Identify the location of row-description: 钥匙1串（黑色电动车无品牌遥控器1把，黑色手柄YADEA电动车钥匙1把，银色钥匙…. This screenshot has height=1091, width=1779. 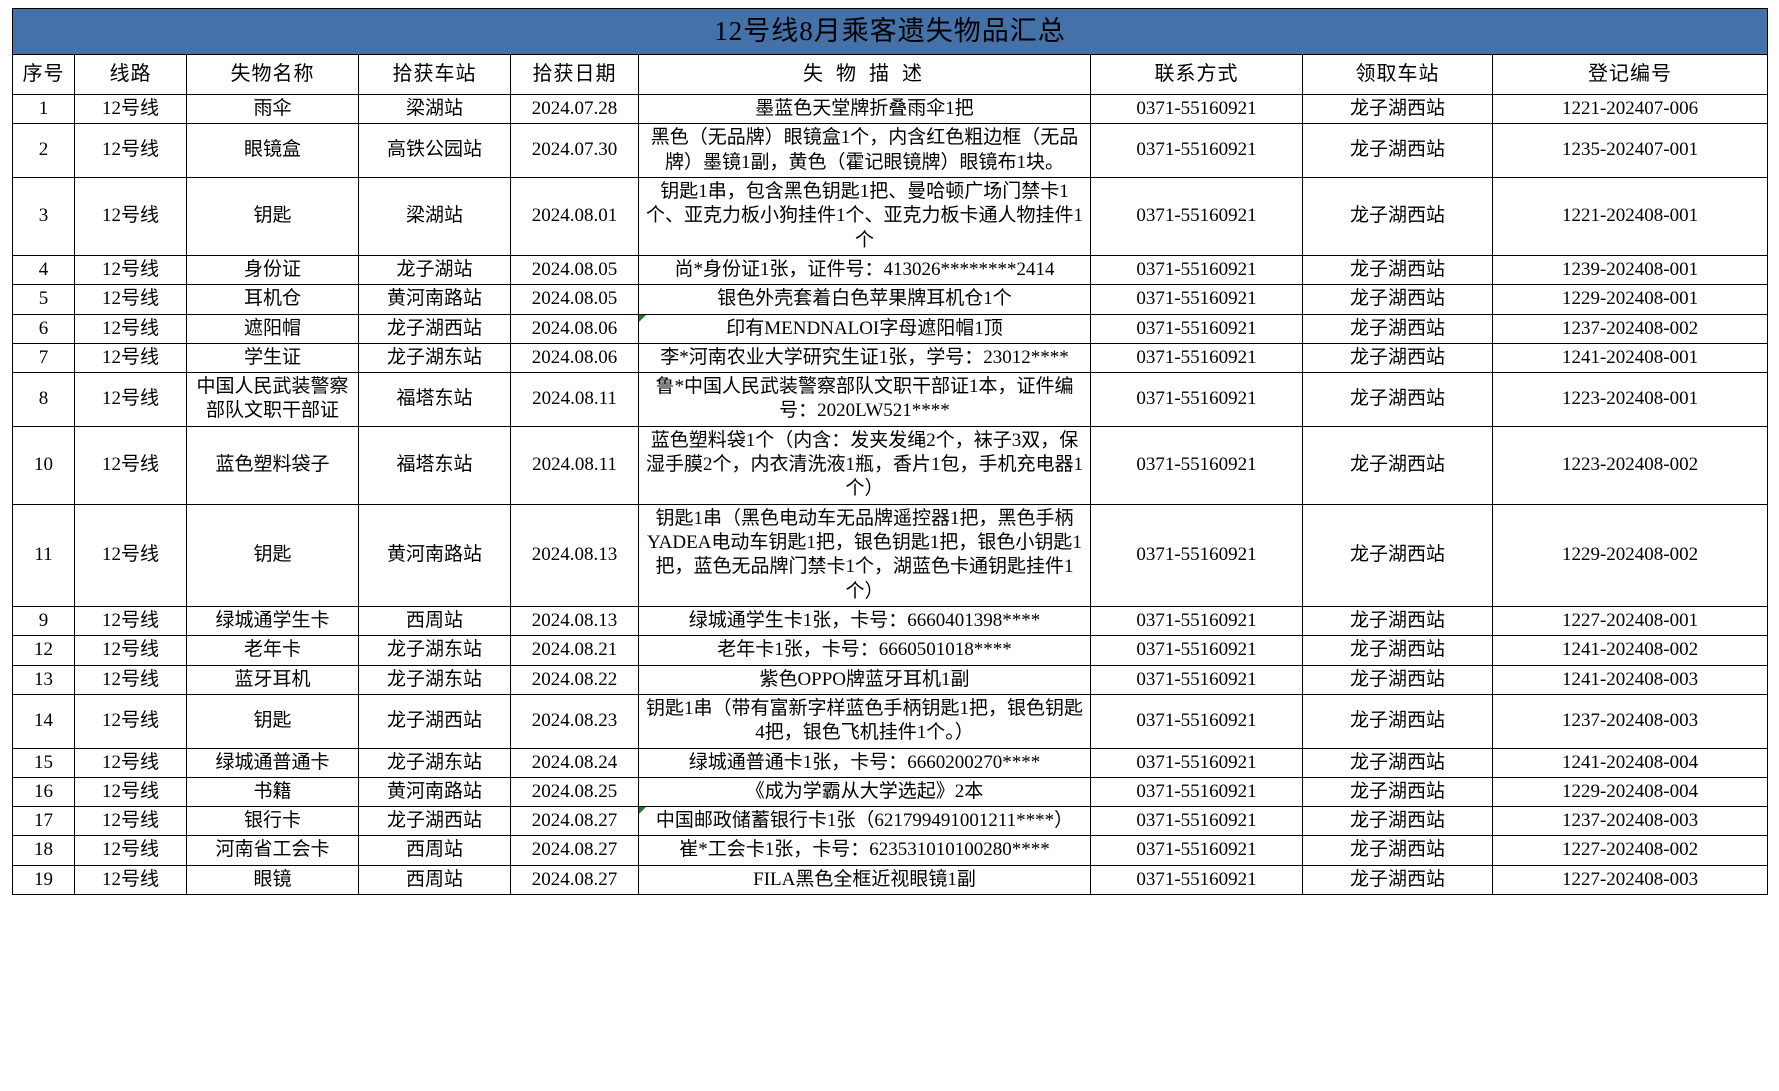
(864, 555).